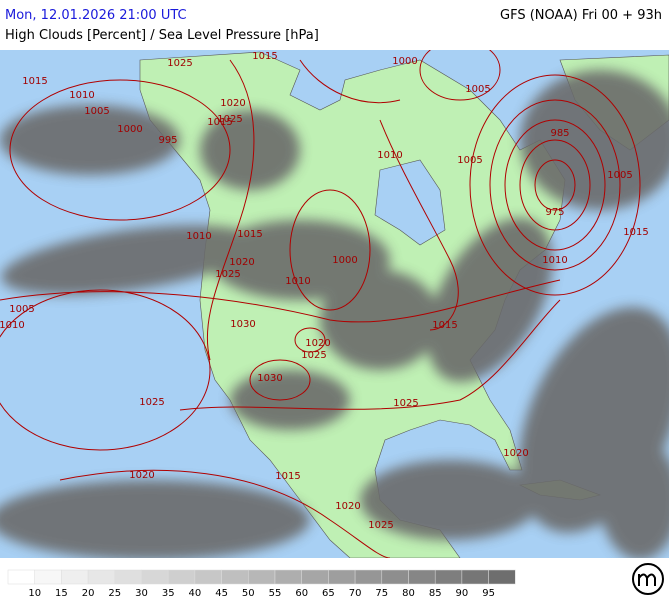 This screenshot has height=600, width=669. I want to click on date: Mon, 12.01.2026 21:00 UTC, so click(96, 15).